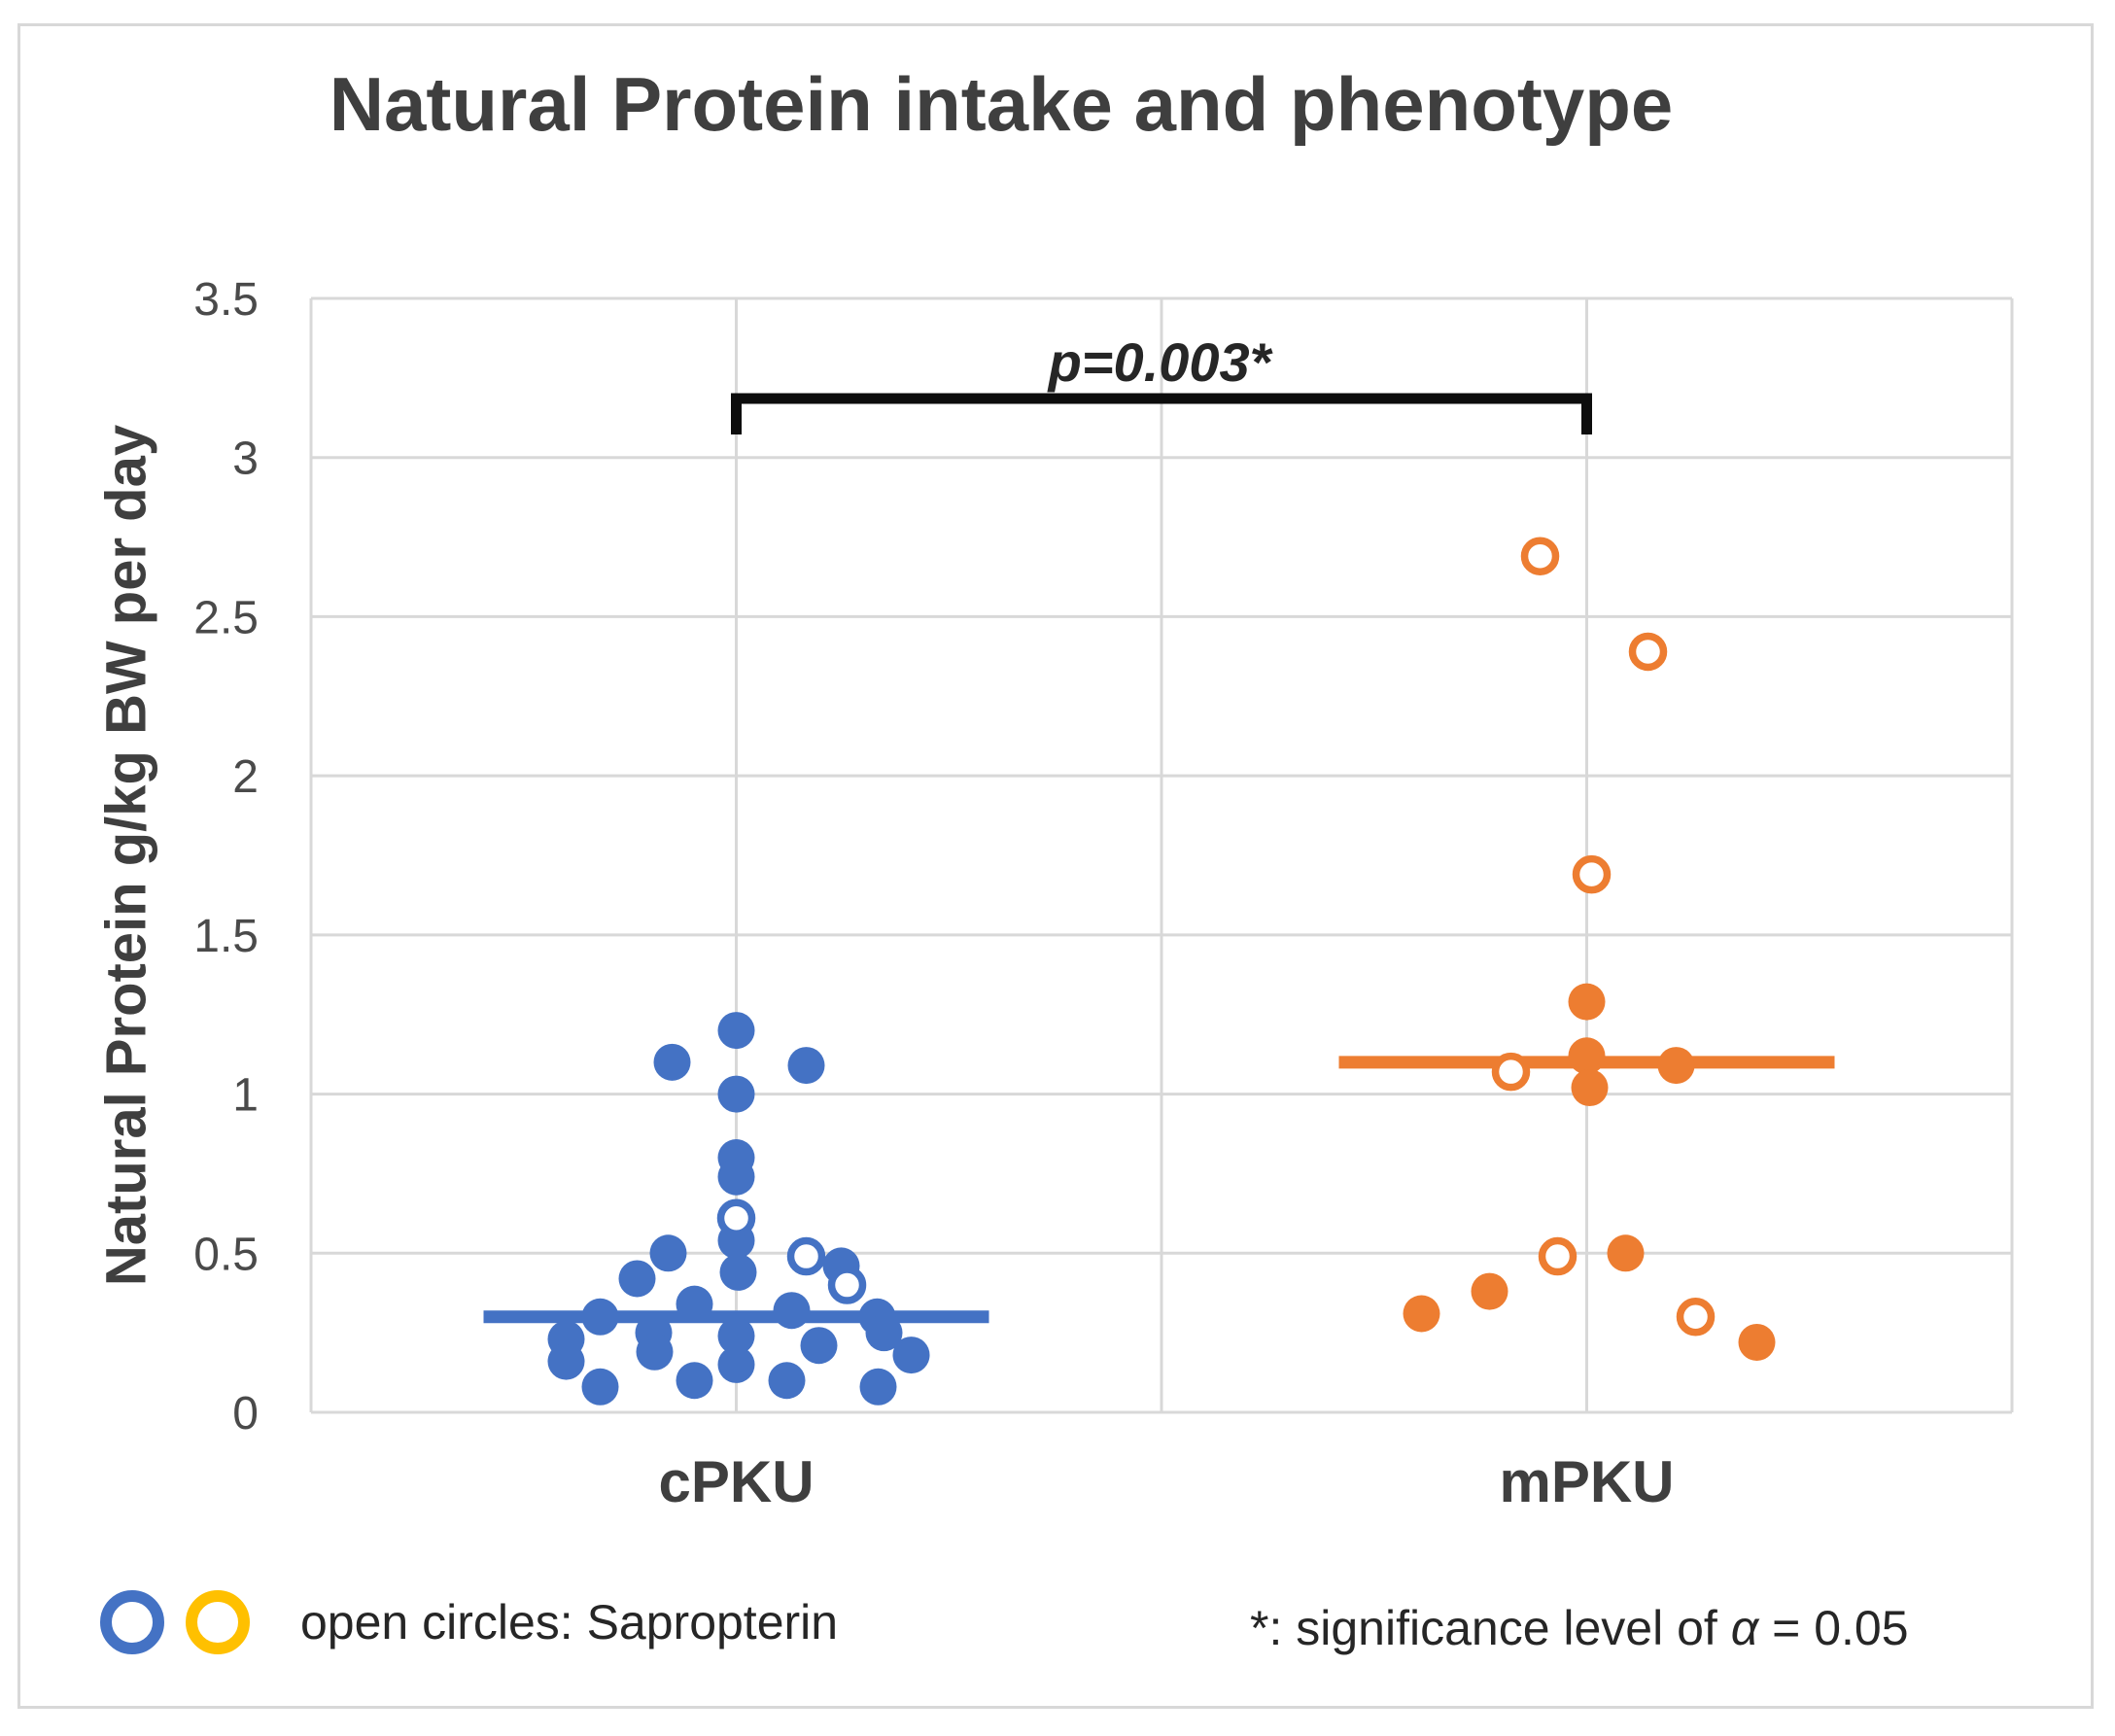 The height and width of the screenshot is (1736, 2115). What do you see at coordinates (226, 617) in the screenshot?
I see `y-tick-label: 2.5` at bounding box center [226, 617].